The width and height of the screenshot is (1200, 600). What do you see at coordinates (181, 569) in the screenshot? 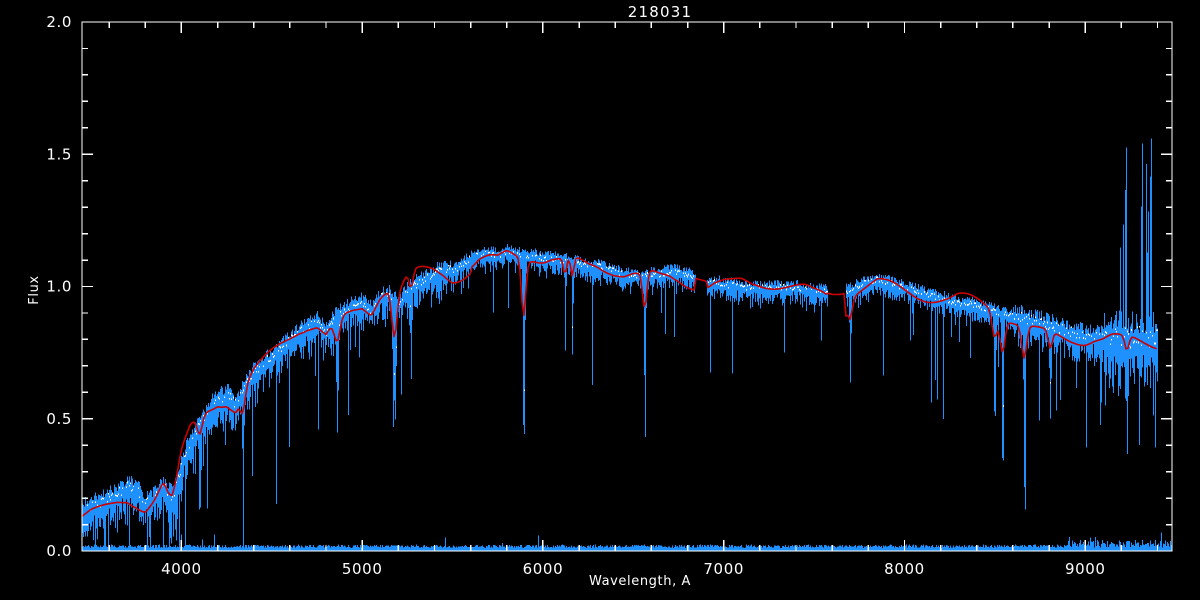
I see `x-axis-tick-label: 4000` at bounding box center [181, 569].